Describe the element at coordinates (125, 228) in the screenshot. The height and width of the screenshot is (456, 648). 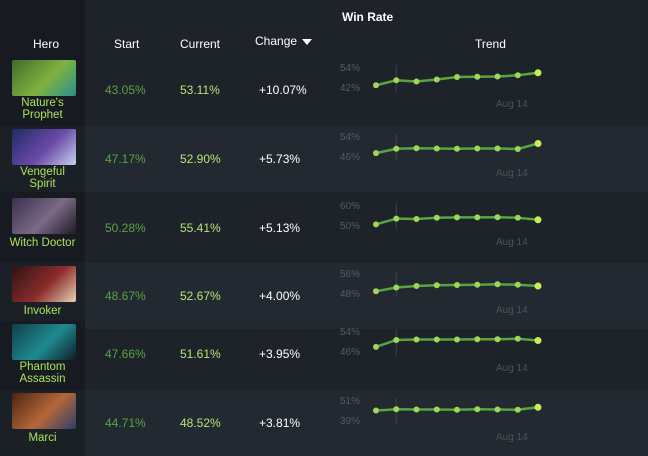
I see `start-winrate: 50.28%` at that location.